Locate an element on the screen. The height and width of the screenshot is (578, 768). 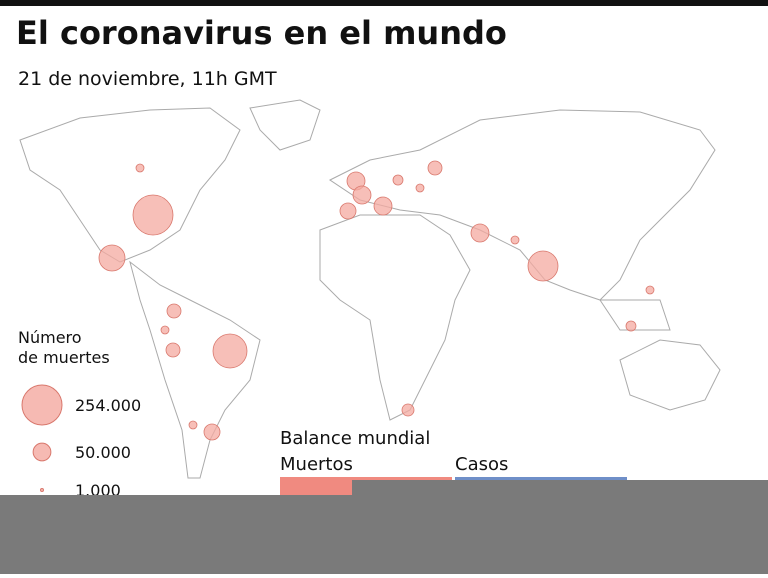
legend-title: de muertes is located at coordinates (64, 357).